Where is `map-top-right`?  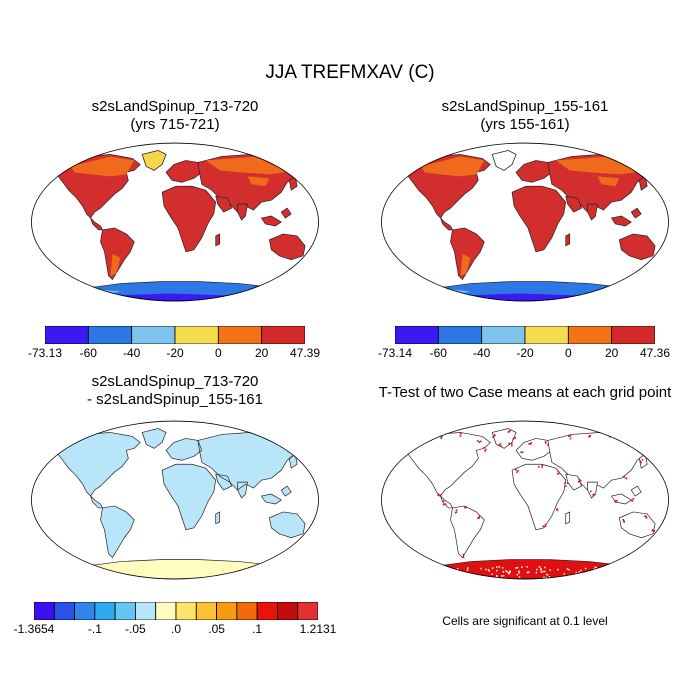
map-top-right is located at coordinates (525, 222).